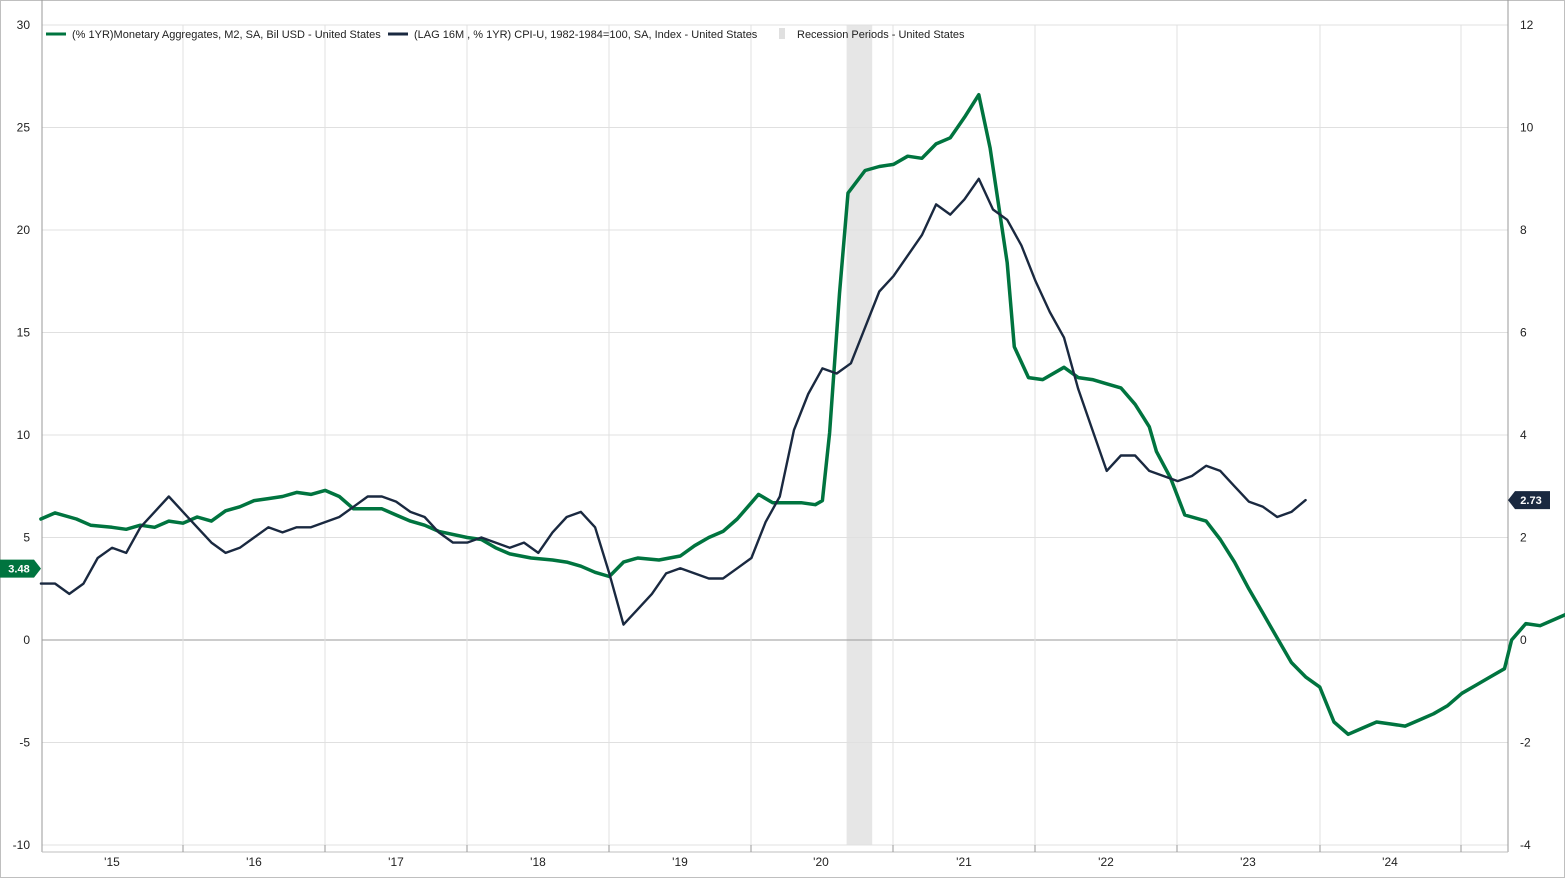 The height and width of the screenshot is (878, 1565). Describe the element at coordinates (1523, 230) in the screenshot. I see `y-right-tick-label: 8` at that location.